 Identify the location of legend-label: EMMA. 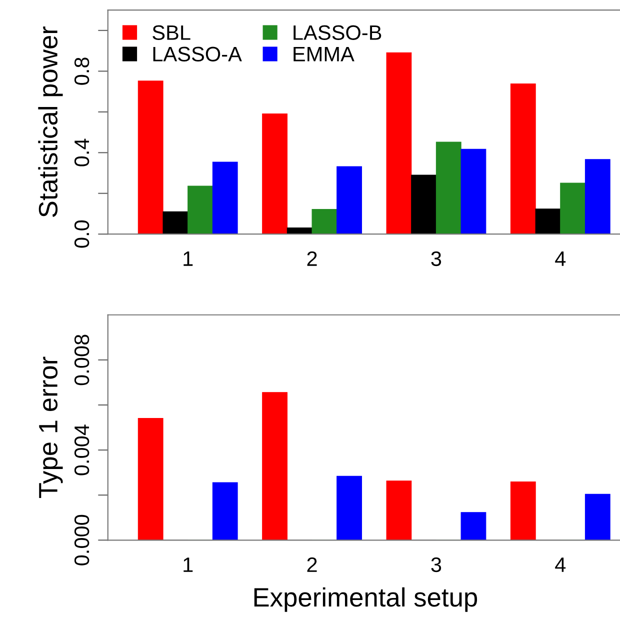
(324, 54).